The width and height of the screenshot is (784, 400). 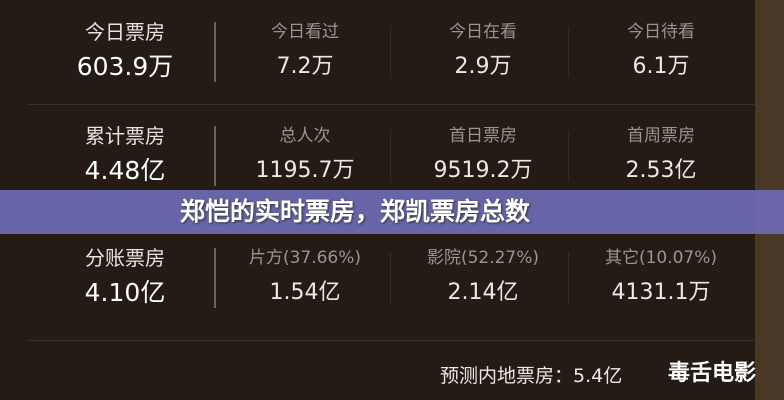 I want to click on stat-value: 4.48亿, so click(x=125, y=170).